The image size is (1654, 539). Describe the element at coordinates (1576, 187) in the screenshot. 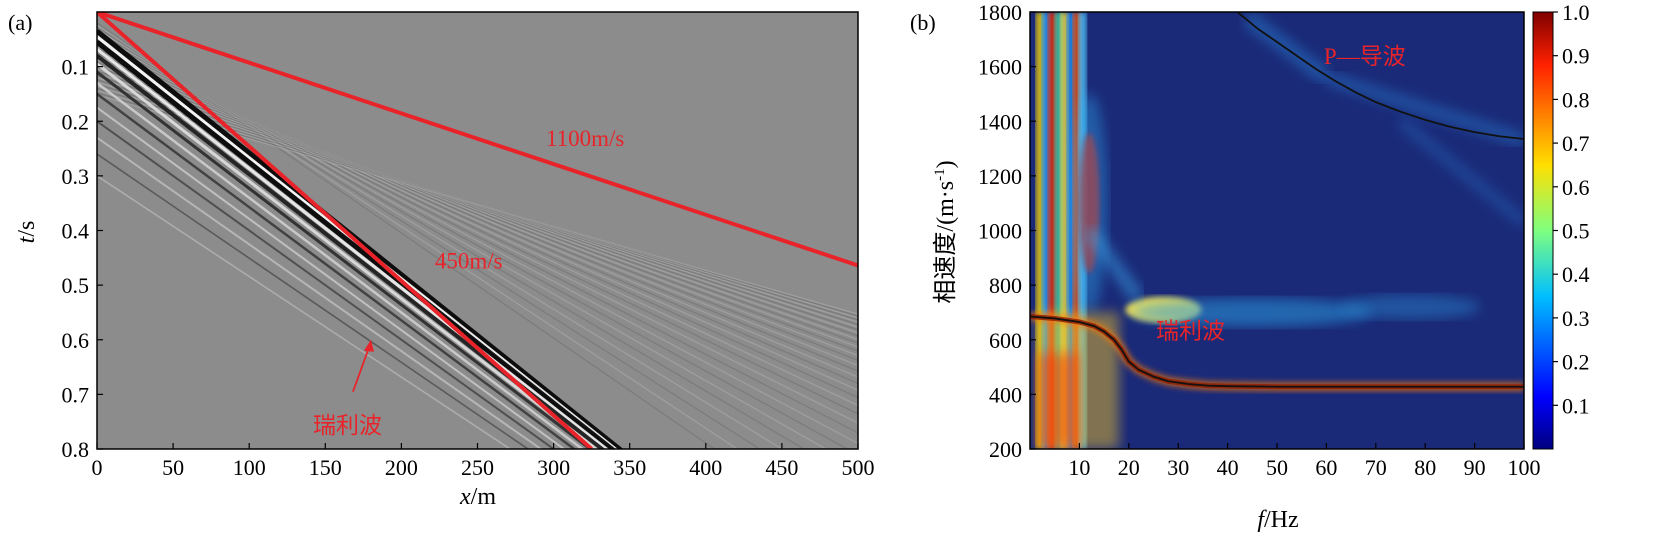

I see `colorbar-tick-label: 0.6` at that location.